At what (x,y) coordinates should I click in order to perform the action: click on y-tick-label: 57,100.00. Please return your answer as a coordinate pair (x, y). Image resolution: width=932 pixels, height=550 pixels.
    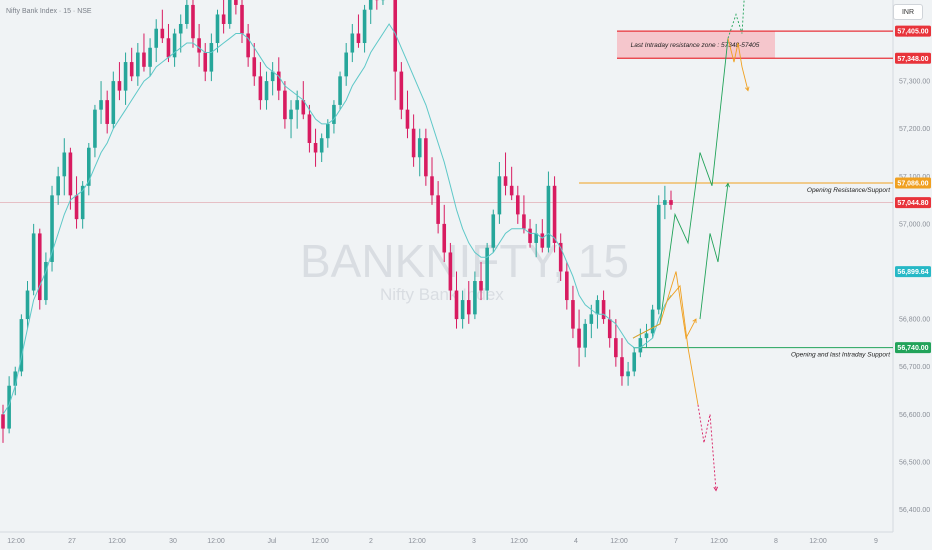
    Looking at the image, I should click on (914, 177).